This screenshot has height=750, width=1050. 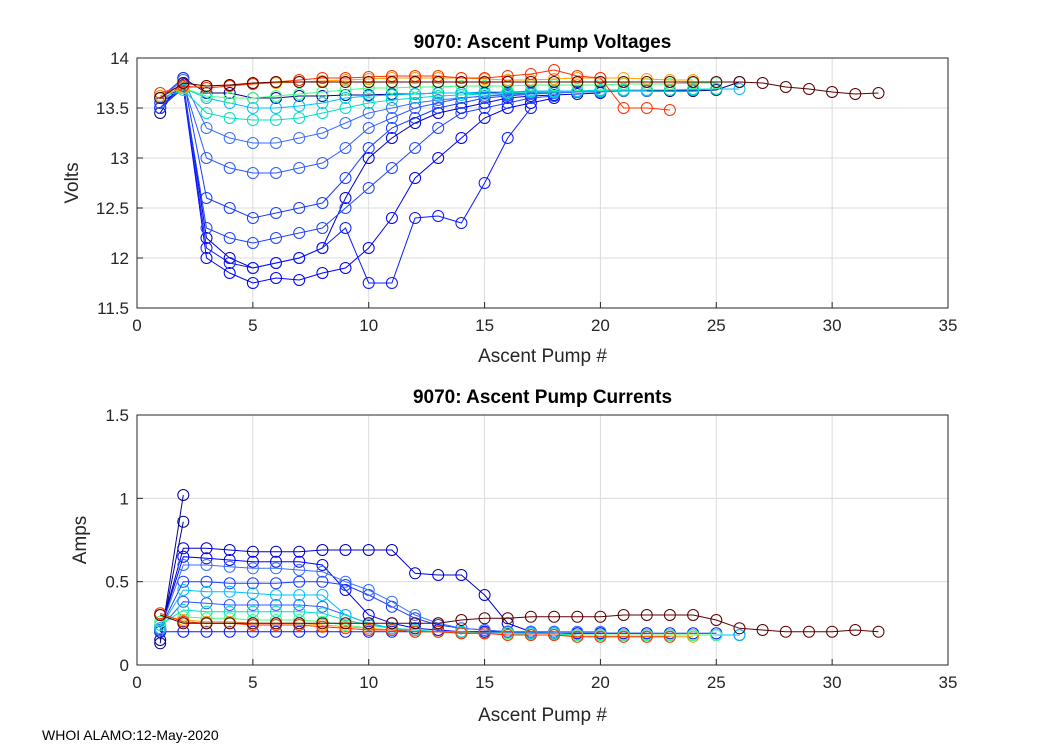 What do you see at coordinates (117, 582) in the screenshot?
I see `current-y-tick-label: 0.5` at bounding box center [117, 582].